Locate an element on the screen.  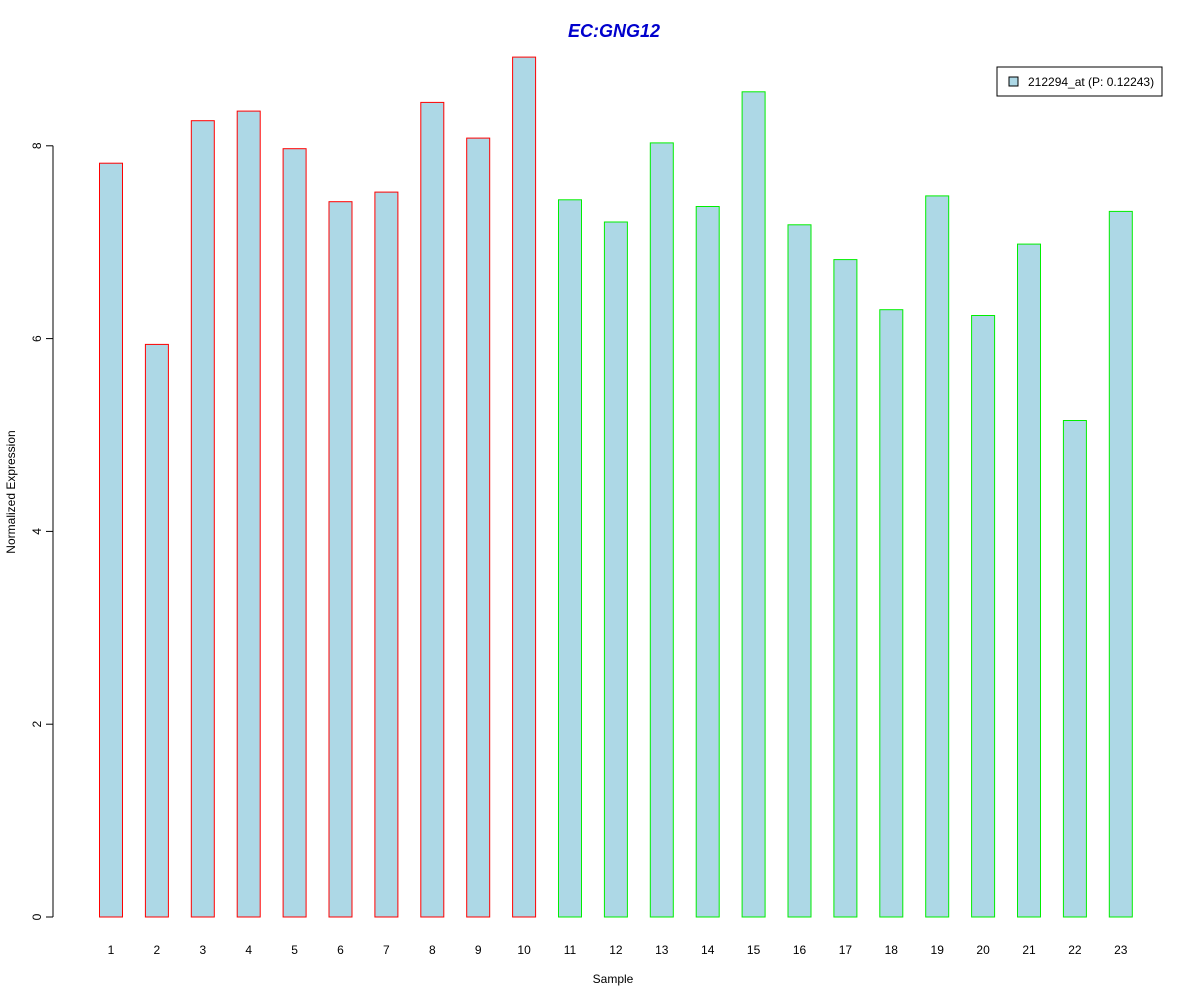
y-tick-label: 6 is located at coordinates (37, 338).